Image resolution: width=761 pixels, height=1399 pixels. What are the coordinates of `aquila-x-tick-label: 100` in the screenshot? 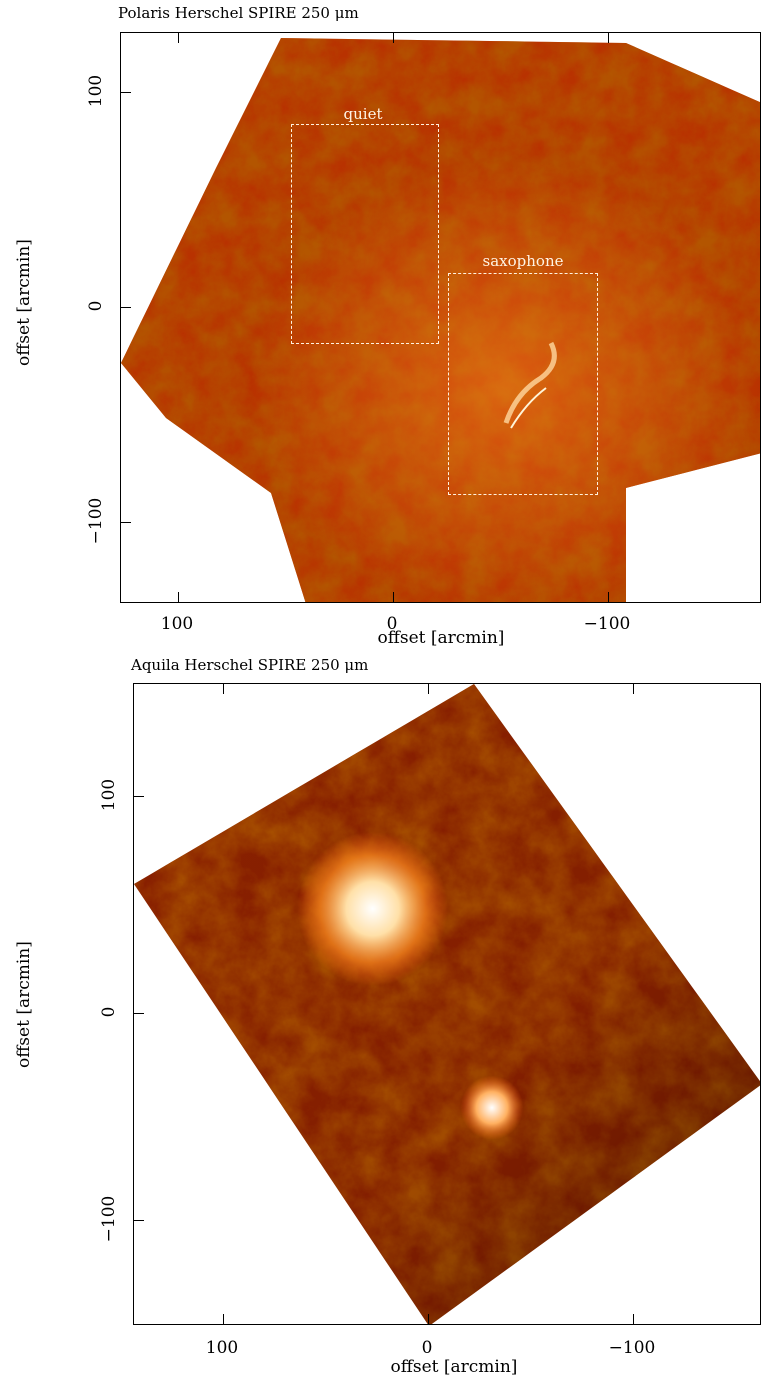 It's located at (222, 1348).